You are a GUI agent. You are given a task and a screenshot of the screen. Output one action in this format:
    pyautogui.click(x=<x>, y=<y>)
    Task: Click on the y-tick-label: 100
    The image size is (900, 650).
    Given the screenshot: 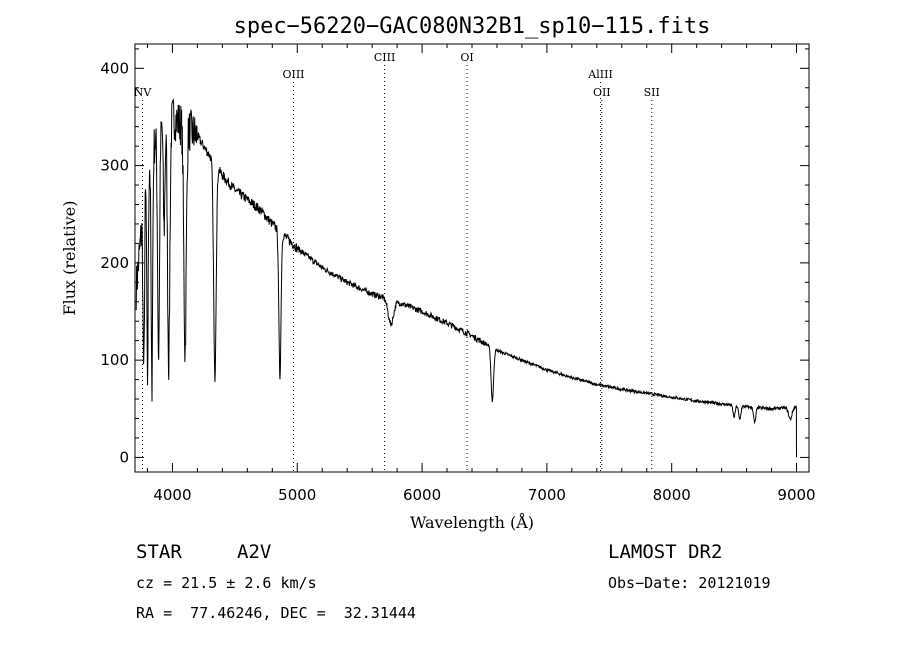 What is the action you would take?
    pyautogui.click(x=114, y=360)
    